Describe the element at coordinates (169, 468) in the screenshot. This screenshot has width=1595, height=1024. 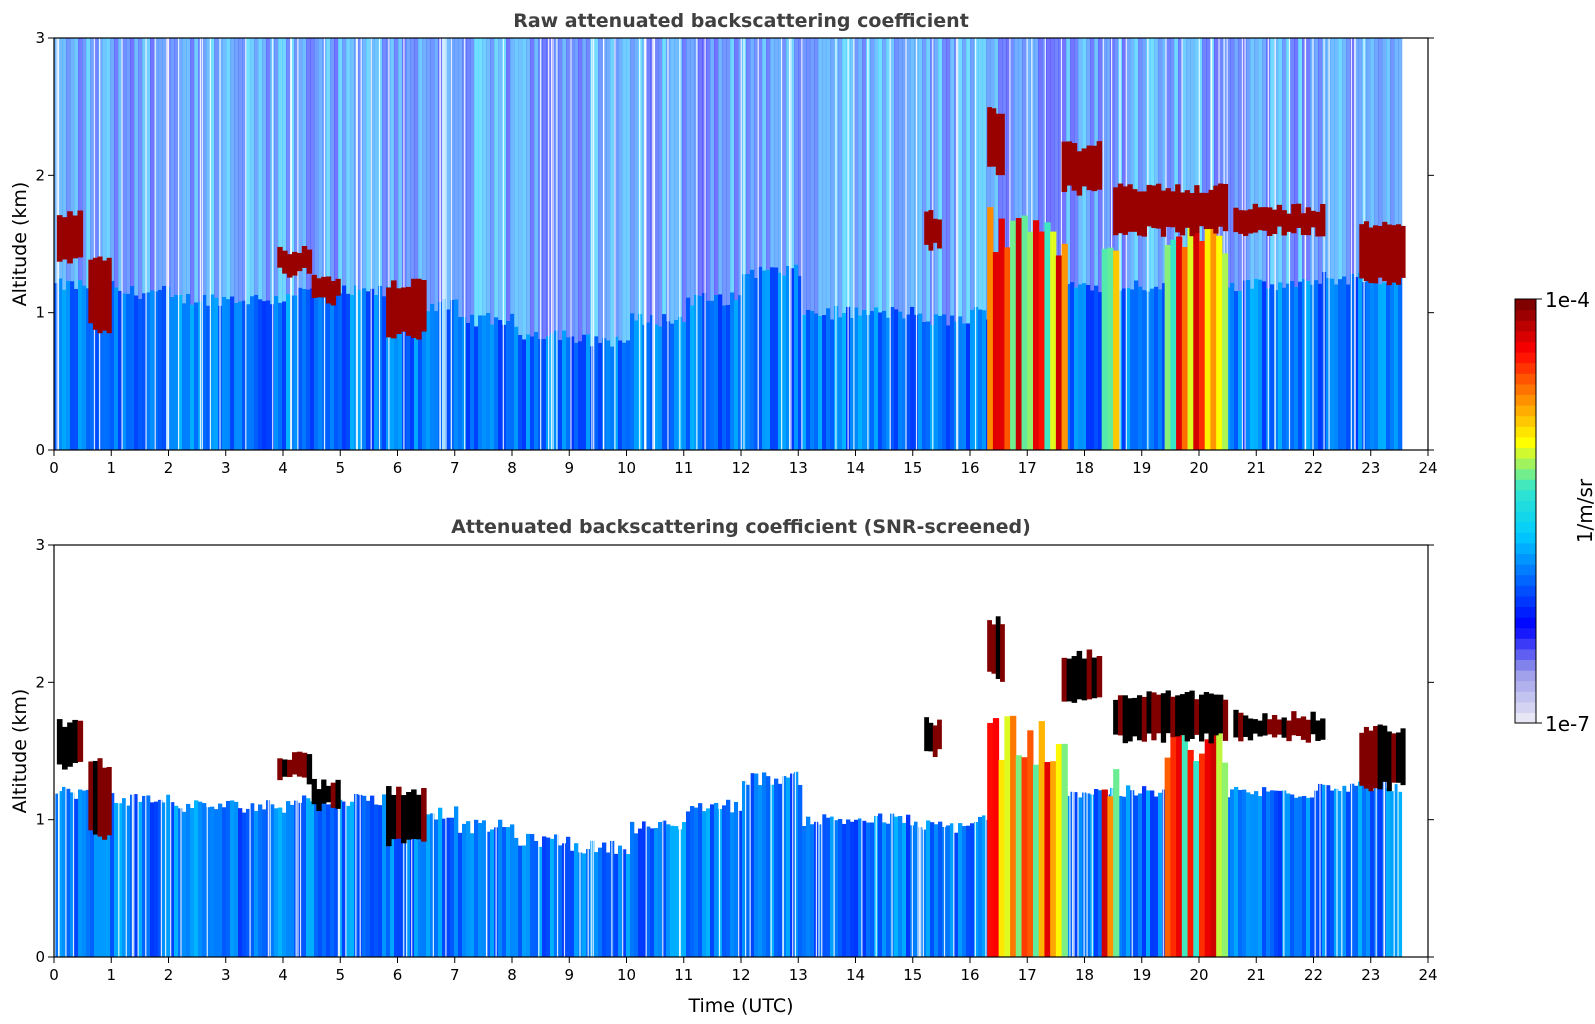
I see `x-tick-label: 2` at that location.